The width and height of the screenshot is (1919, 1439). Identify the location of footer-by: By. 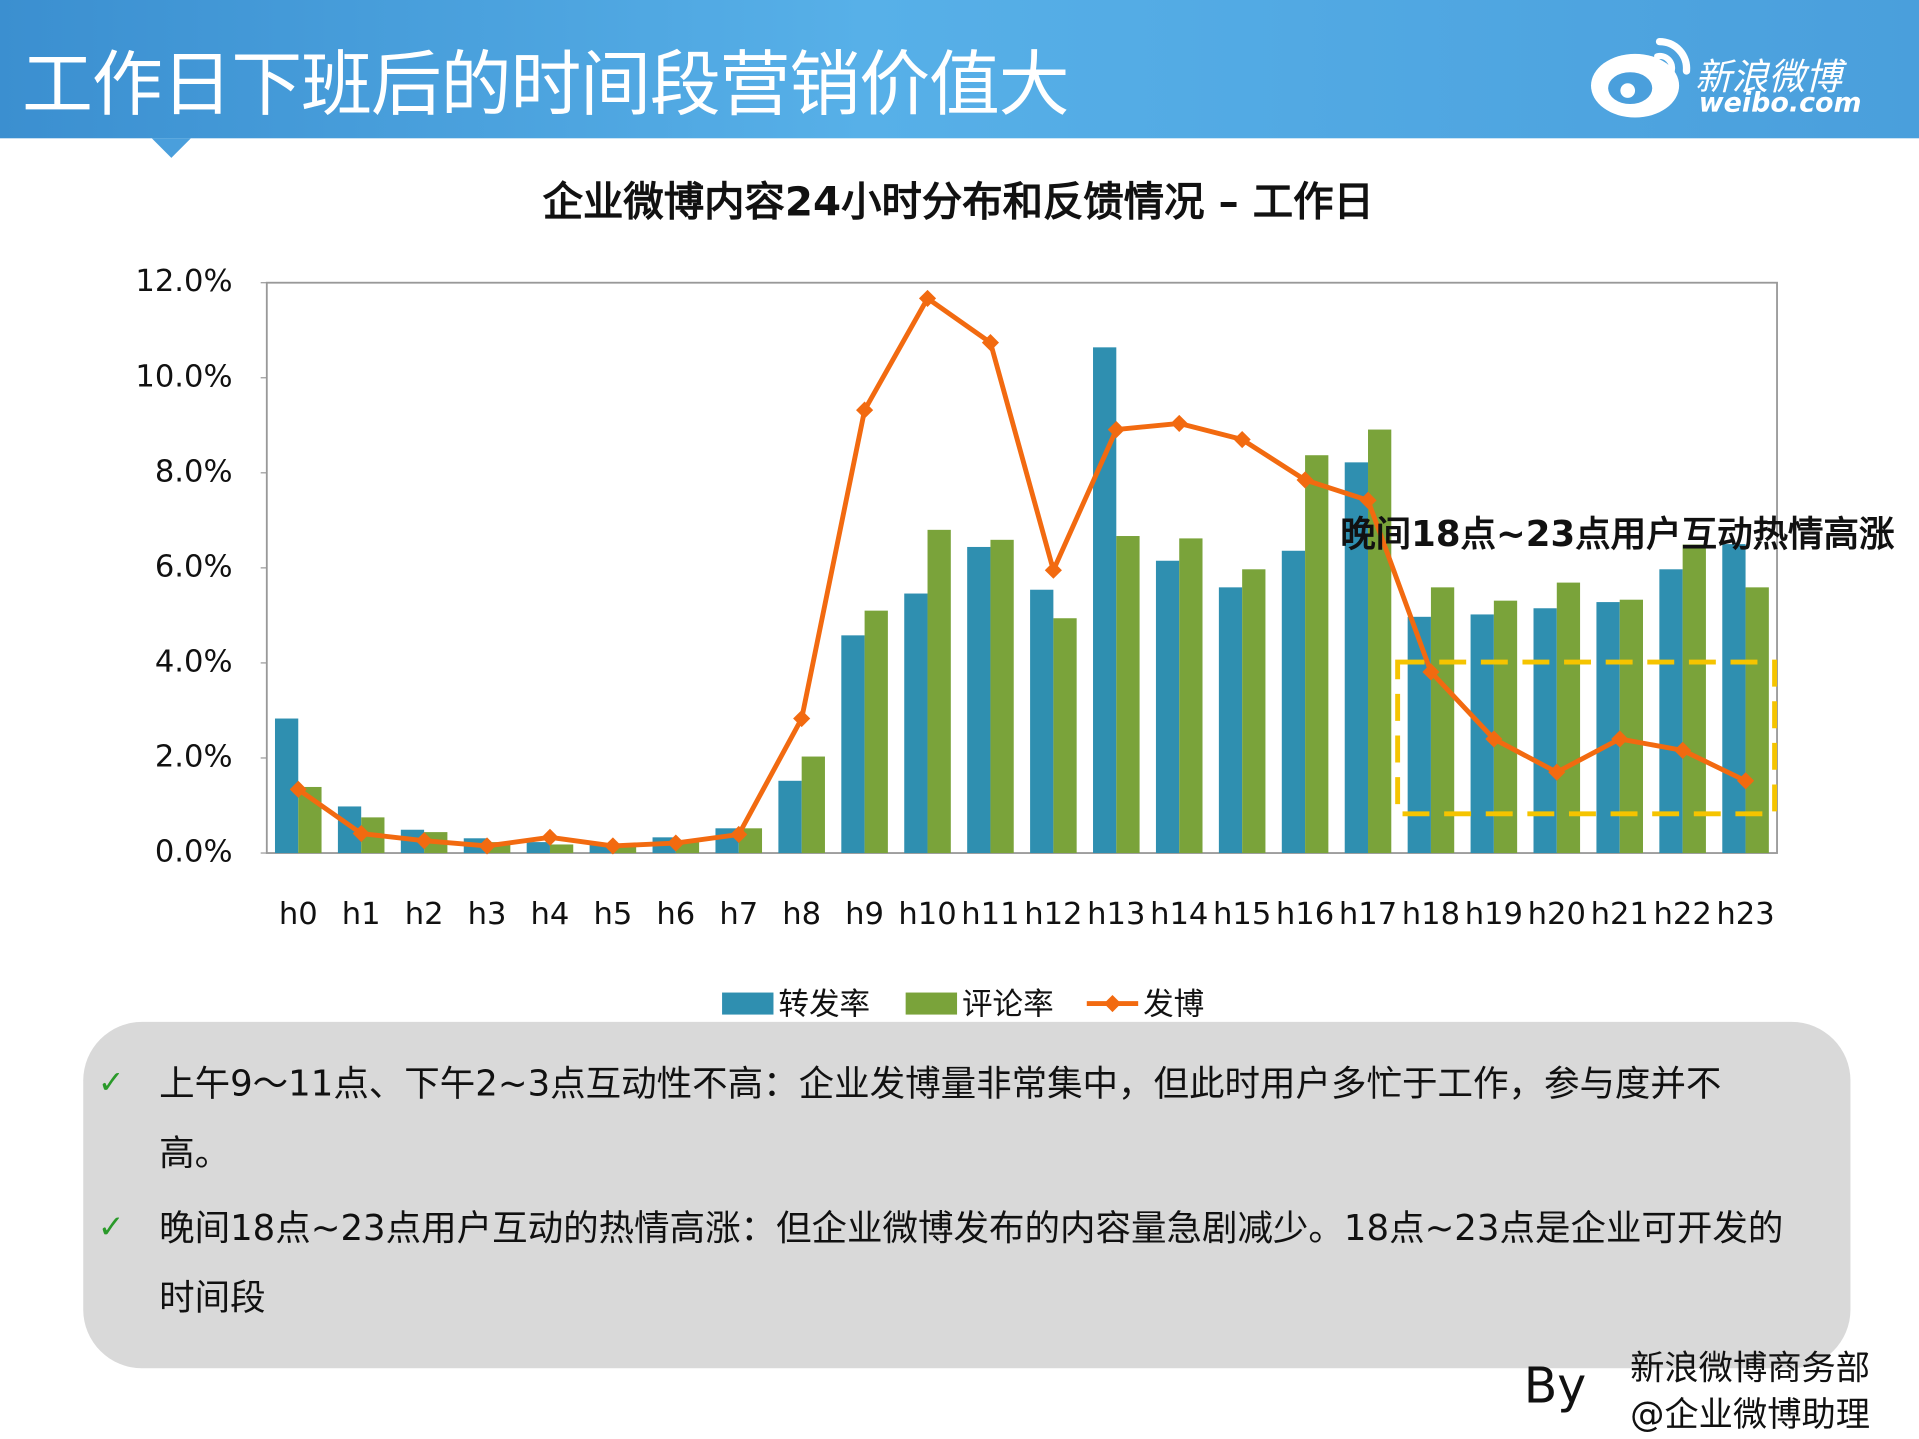
(1555, 1386).